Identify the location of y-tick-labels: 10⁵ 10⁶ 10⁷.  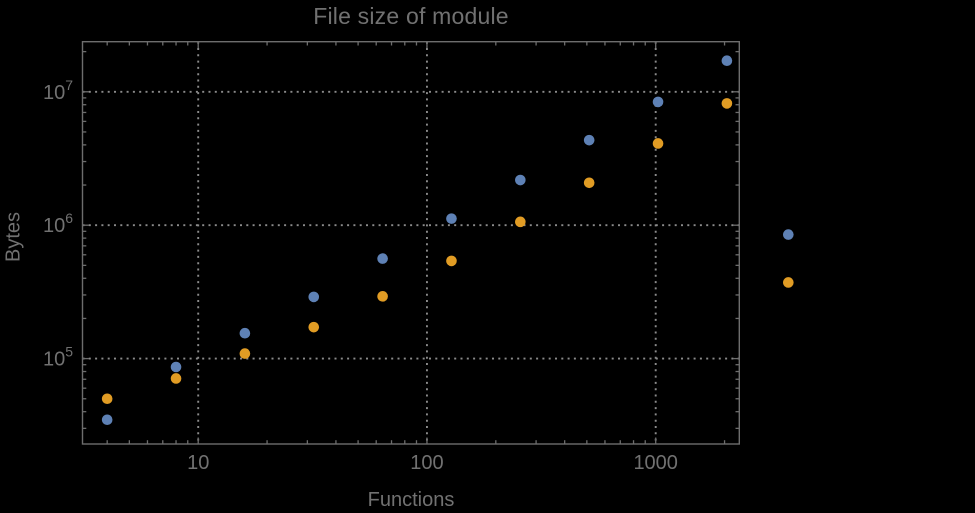
(58, 224).